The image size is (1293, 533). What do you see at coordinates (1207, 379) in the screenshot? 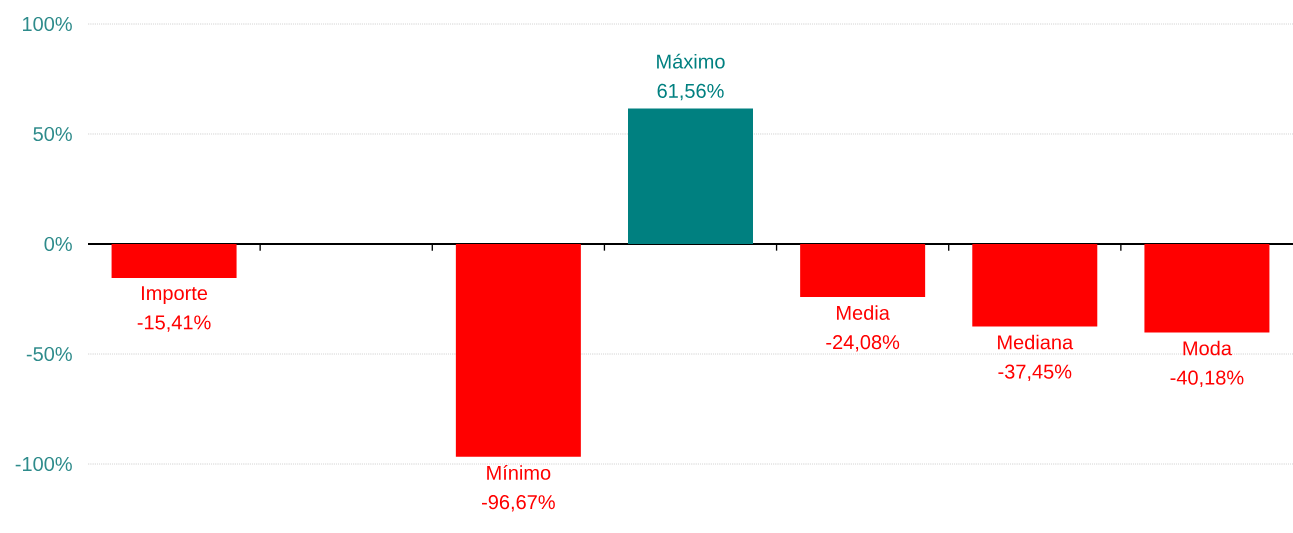
I see `data-label: -40,18%` at bounding box center [1207, 379].